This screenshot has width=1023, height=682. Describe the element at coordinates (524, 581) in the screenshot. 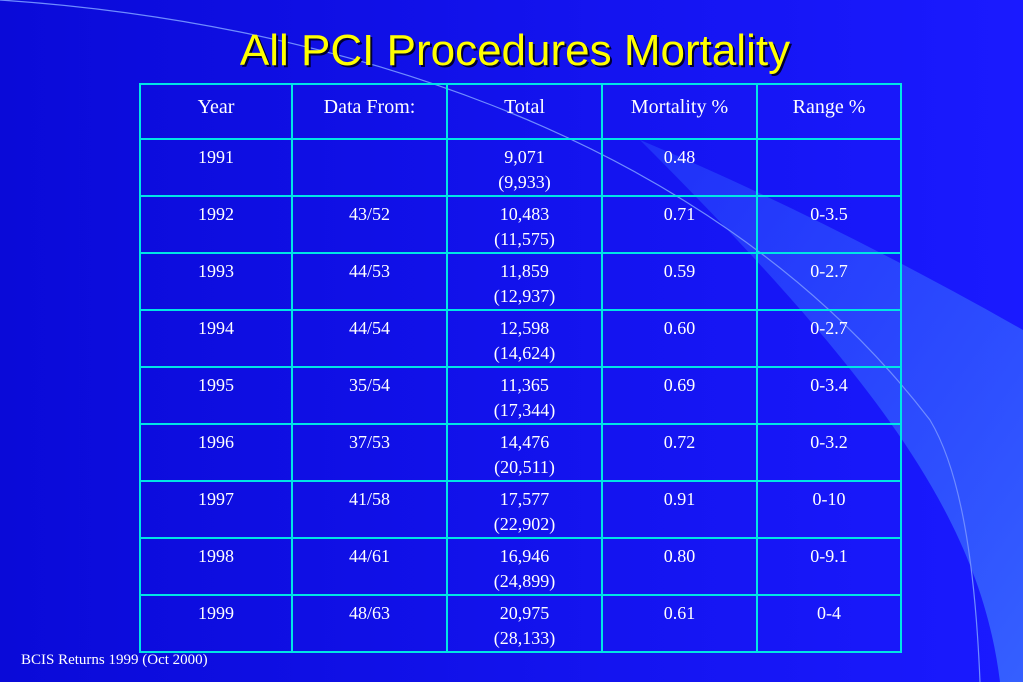

I see `total-paren-value: (24,899)` at that location.